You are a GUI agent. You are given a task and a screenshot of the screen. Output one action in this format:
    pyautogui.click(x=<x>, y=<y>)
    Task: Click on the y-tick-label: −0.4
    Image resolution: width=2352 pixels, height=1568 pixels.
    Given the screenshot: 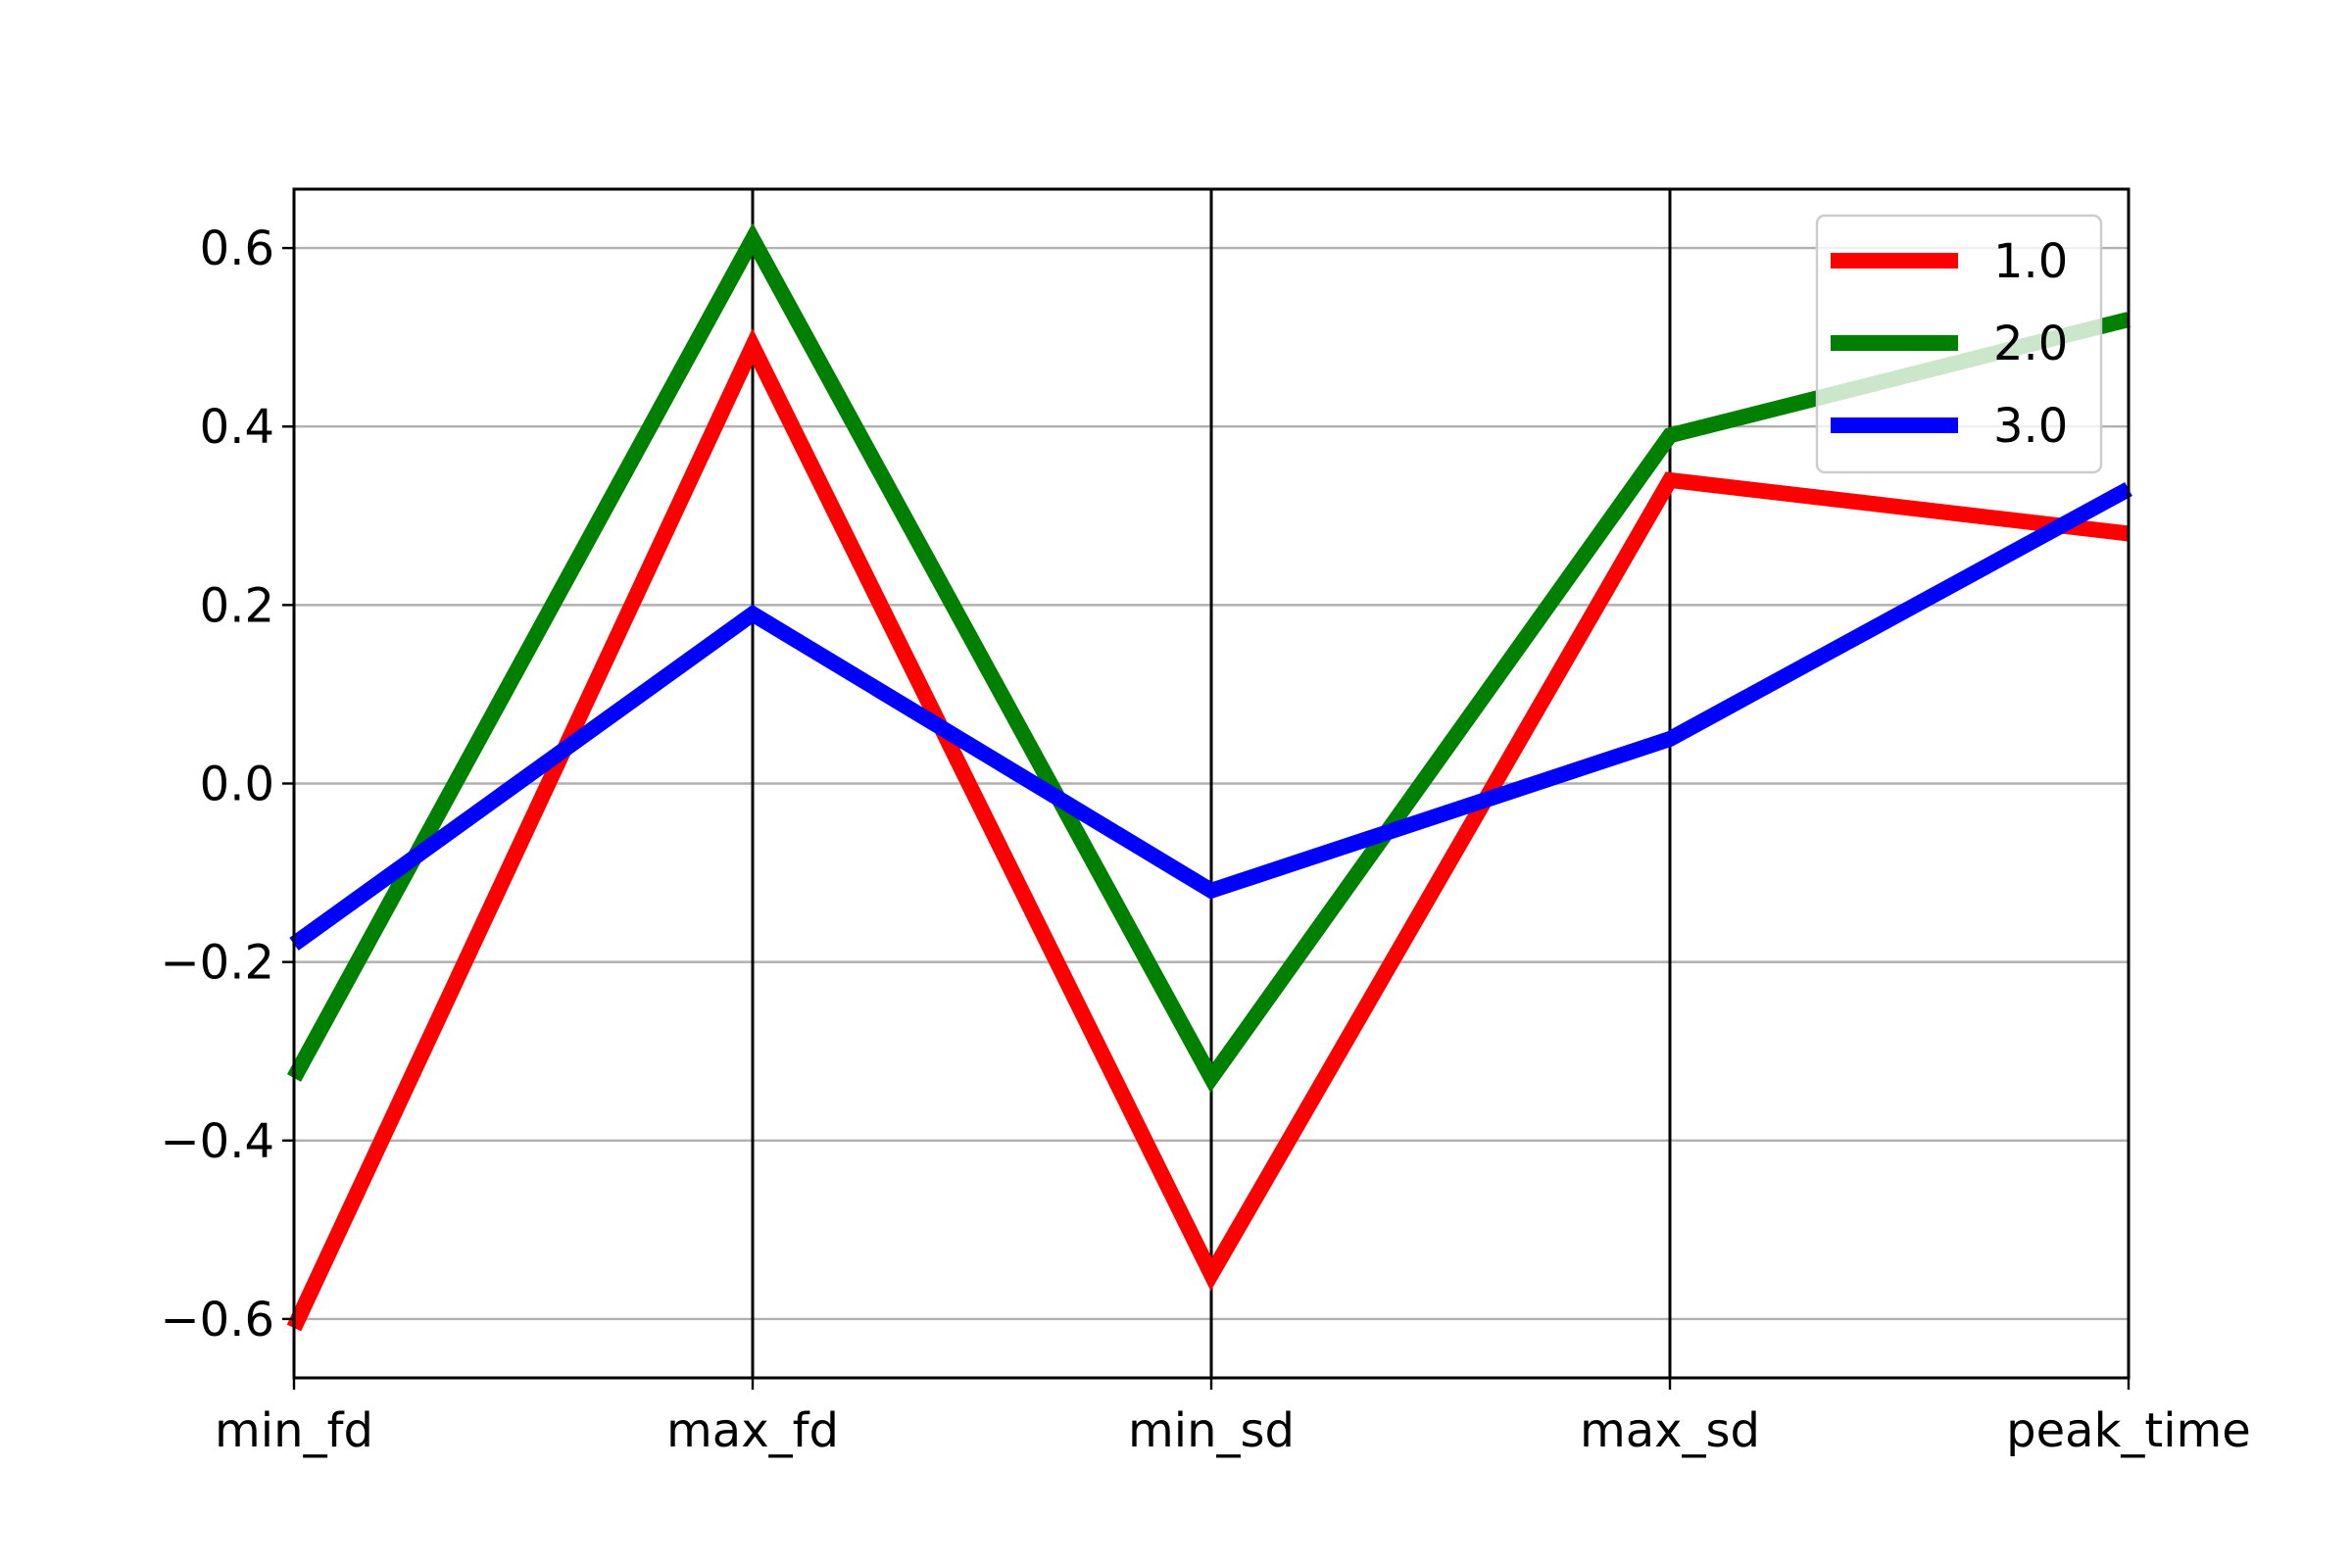 What is the action you would take?
    pyautogui.click(x=217, y=1141)
    